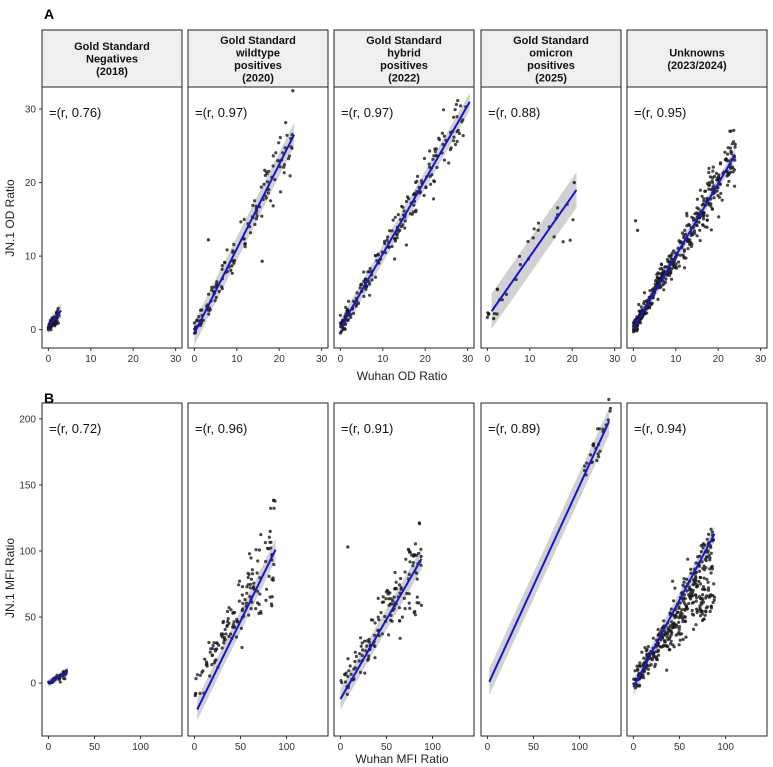 This screenshot has height=767, width=773. Describe the element at coordinates (31, 183) in the screenshot. I see `y-tick-label: 20` at that location.